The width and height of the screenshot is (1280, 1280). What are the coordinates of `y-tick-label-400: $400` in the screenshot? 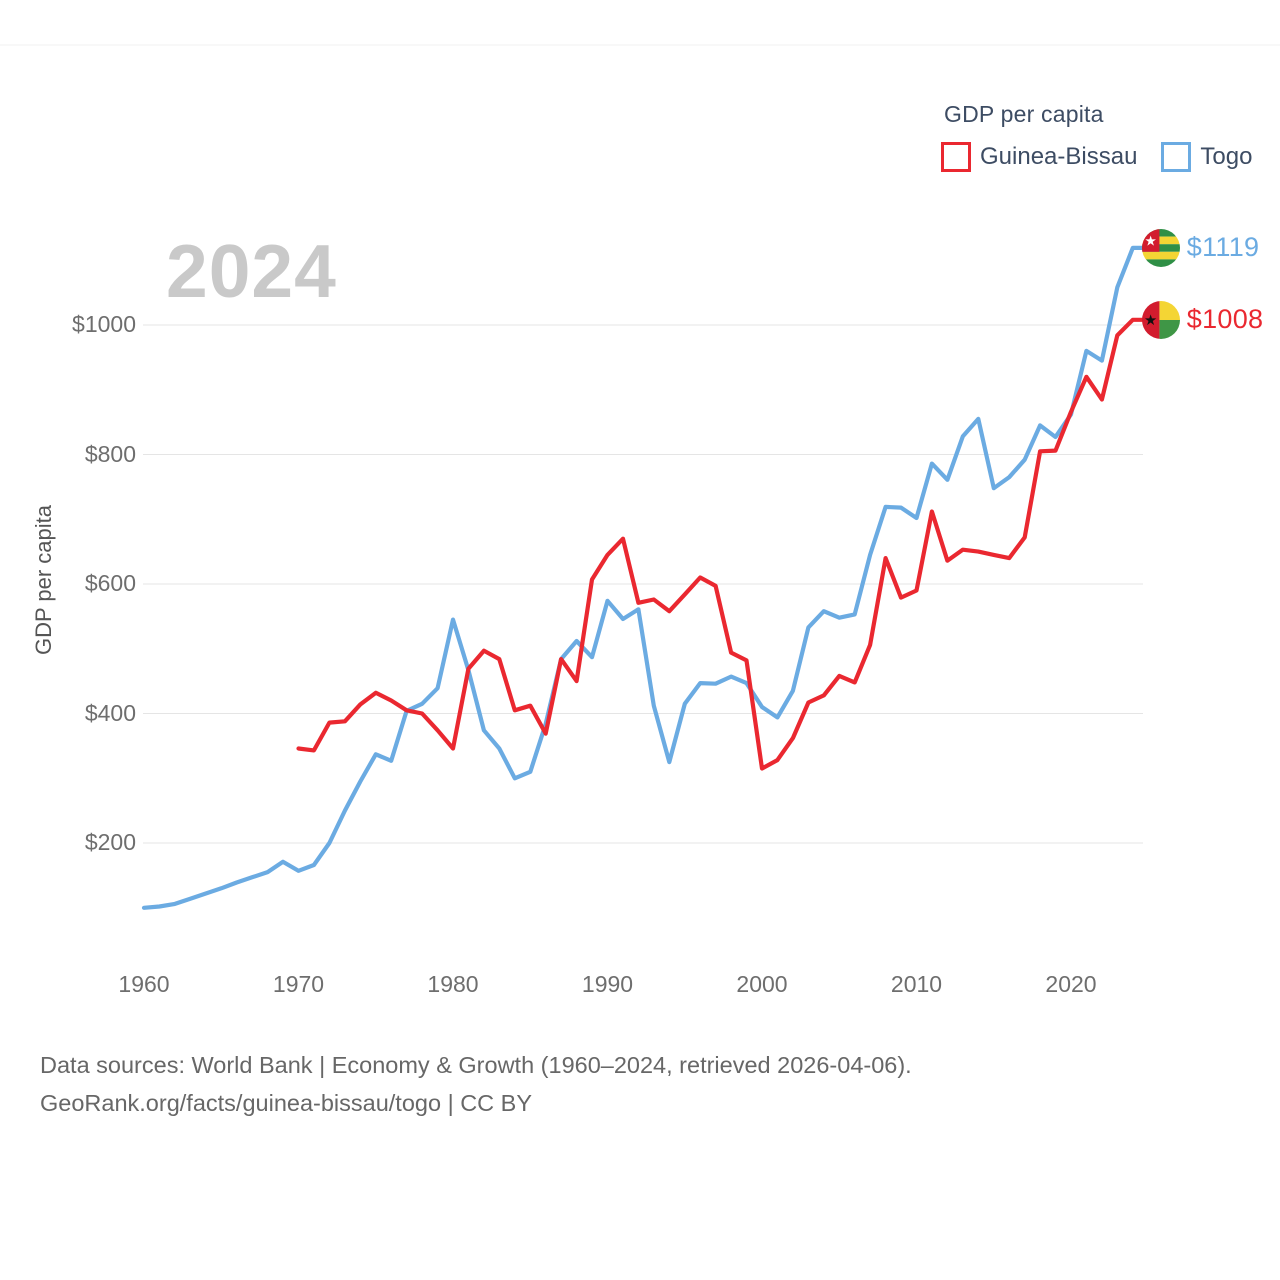 It's located at (110, 712).